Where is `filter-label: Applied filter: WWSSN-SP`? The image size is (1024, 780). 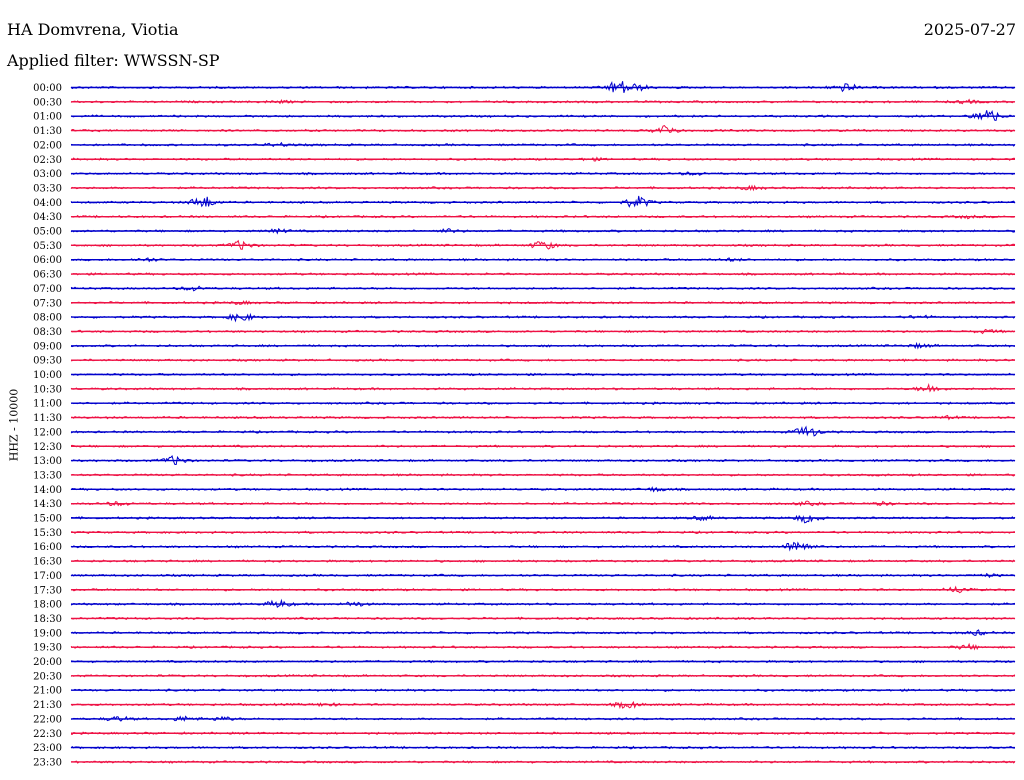
filter-label: Applied filter: WWSSN-SP is located at coordinates (113, 60).